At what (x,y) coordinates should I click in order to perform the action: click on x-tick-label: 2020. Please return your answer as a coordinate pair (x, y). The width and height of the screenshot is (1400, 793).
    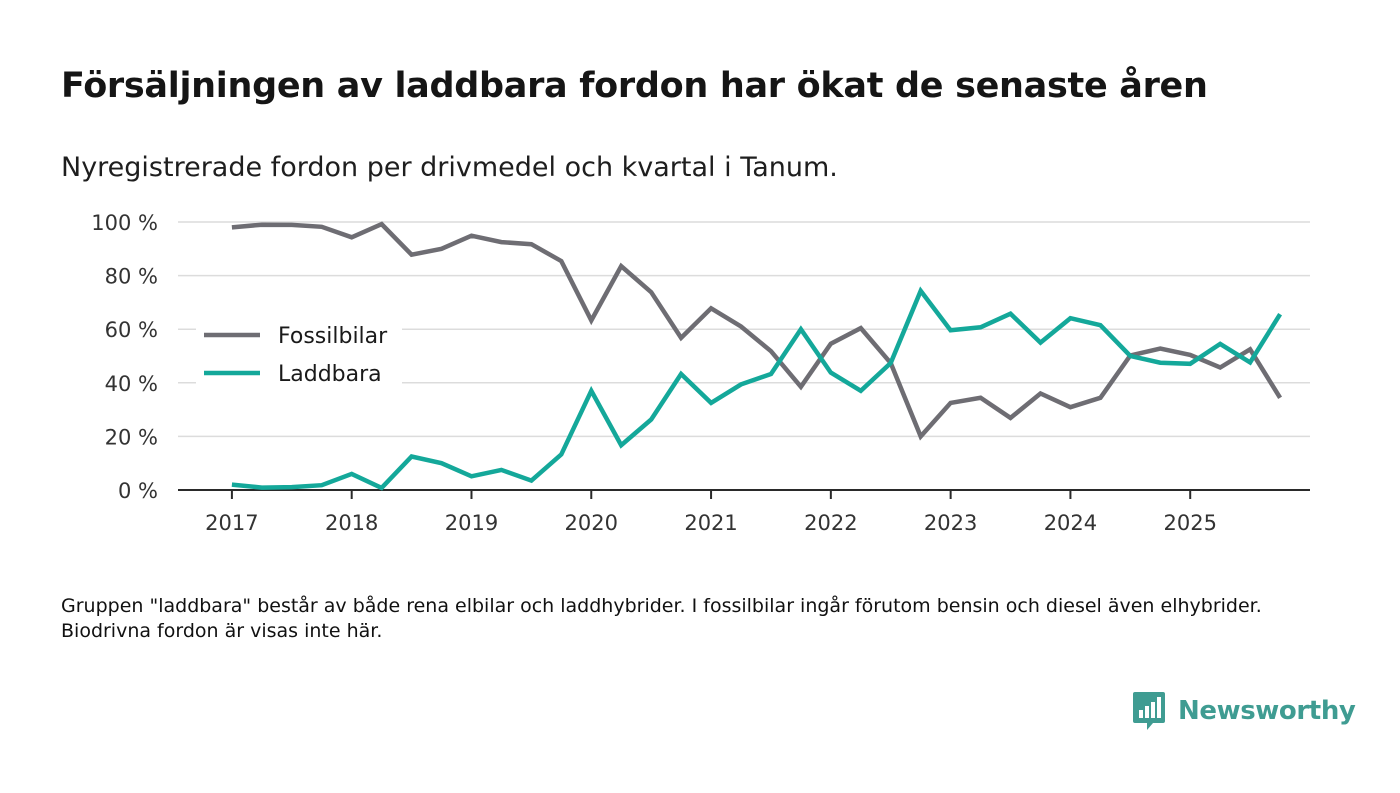
    Looking at the image, I should click on (591, 523).